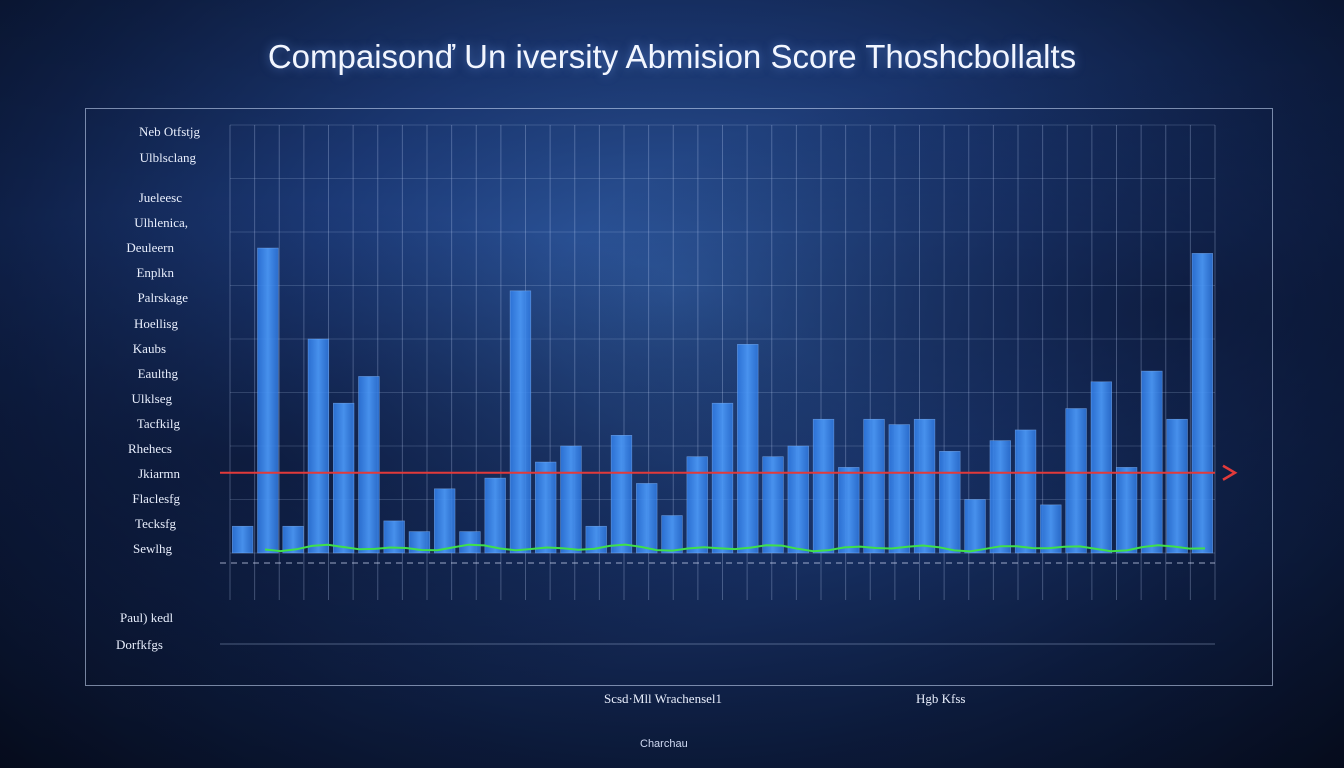  I want to click on y-label: Hoellisg, so click(155, 323).